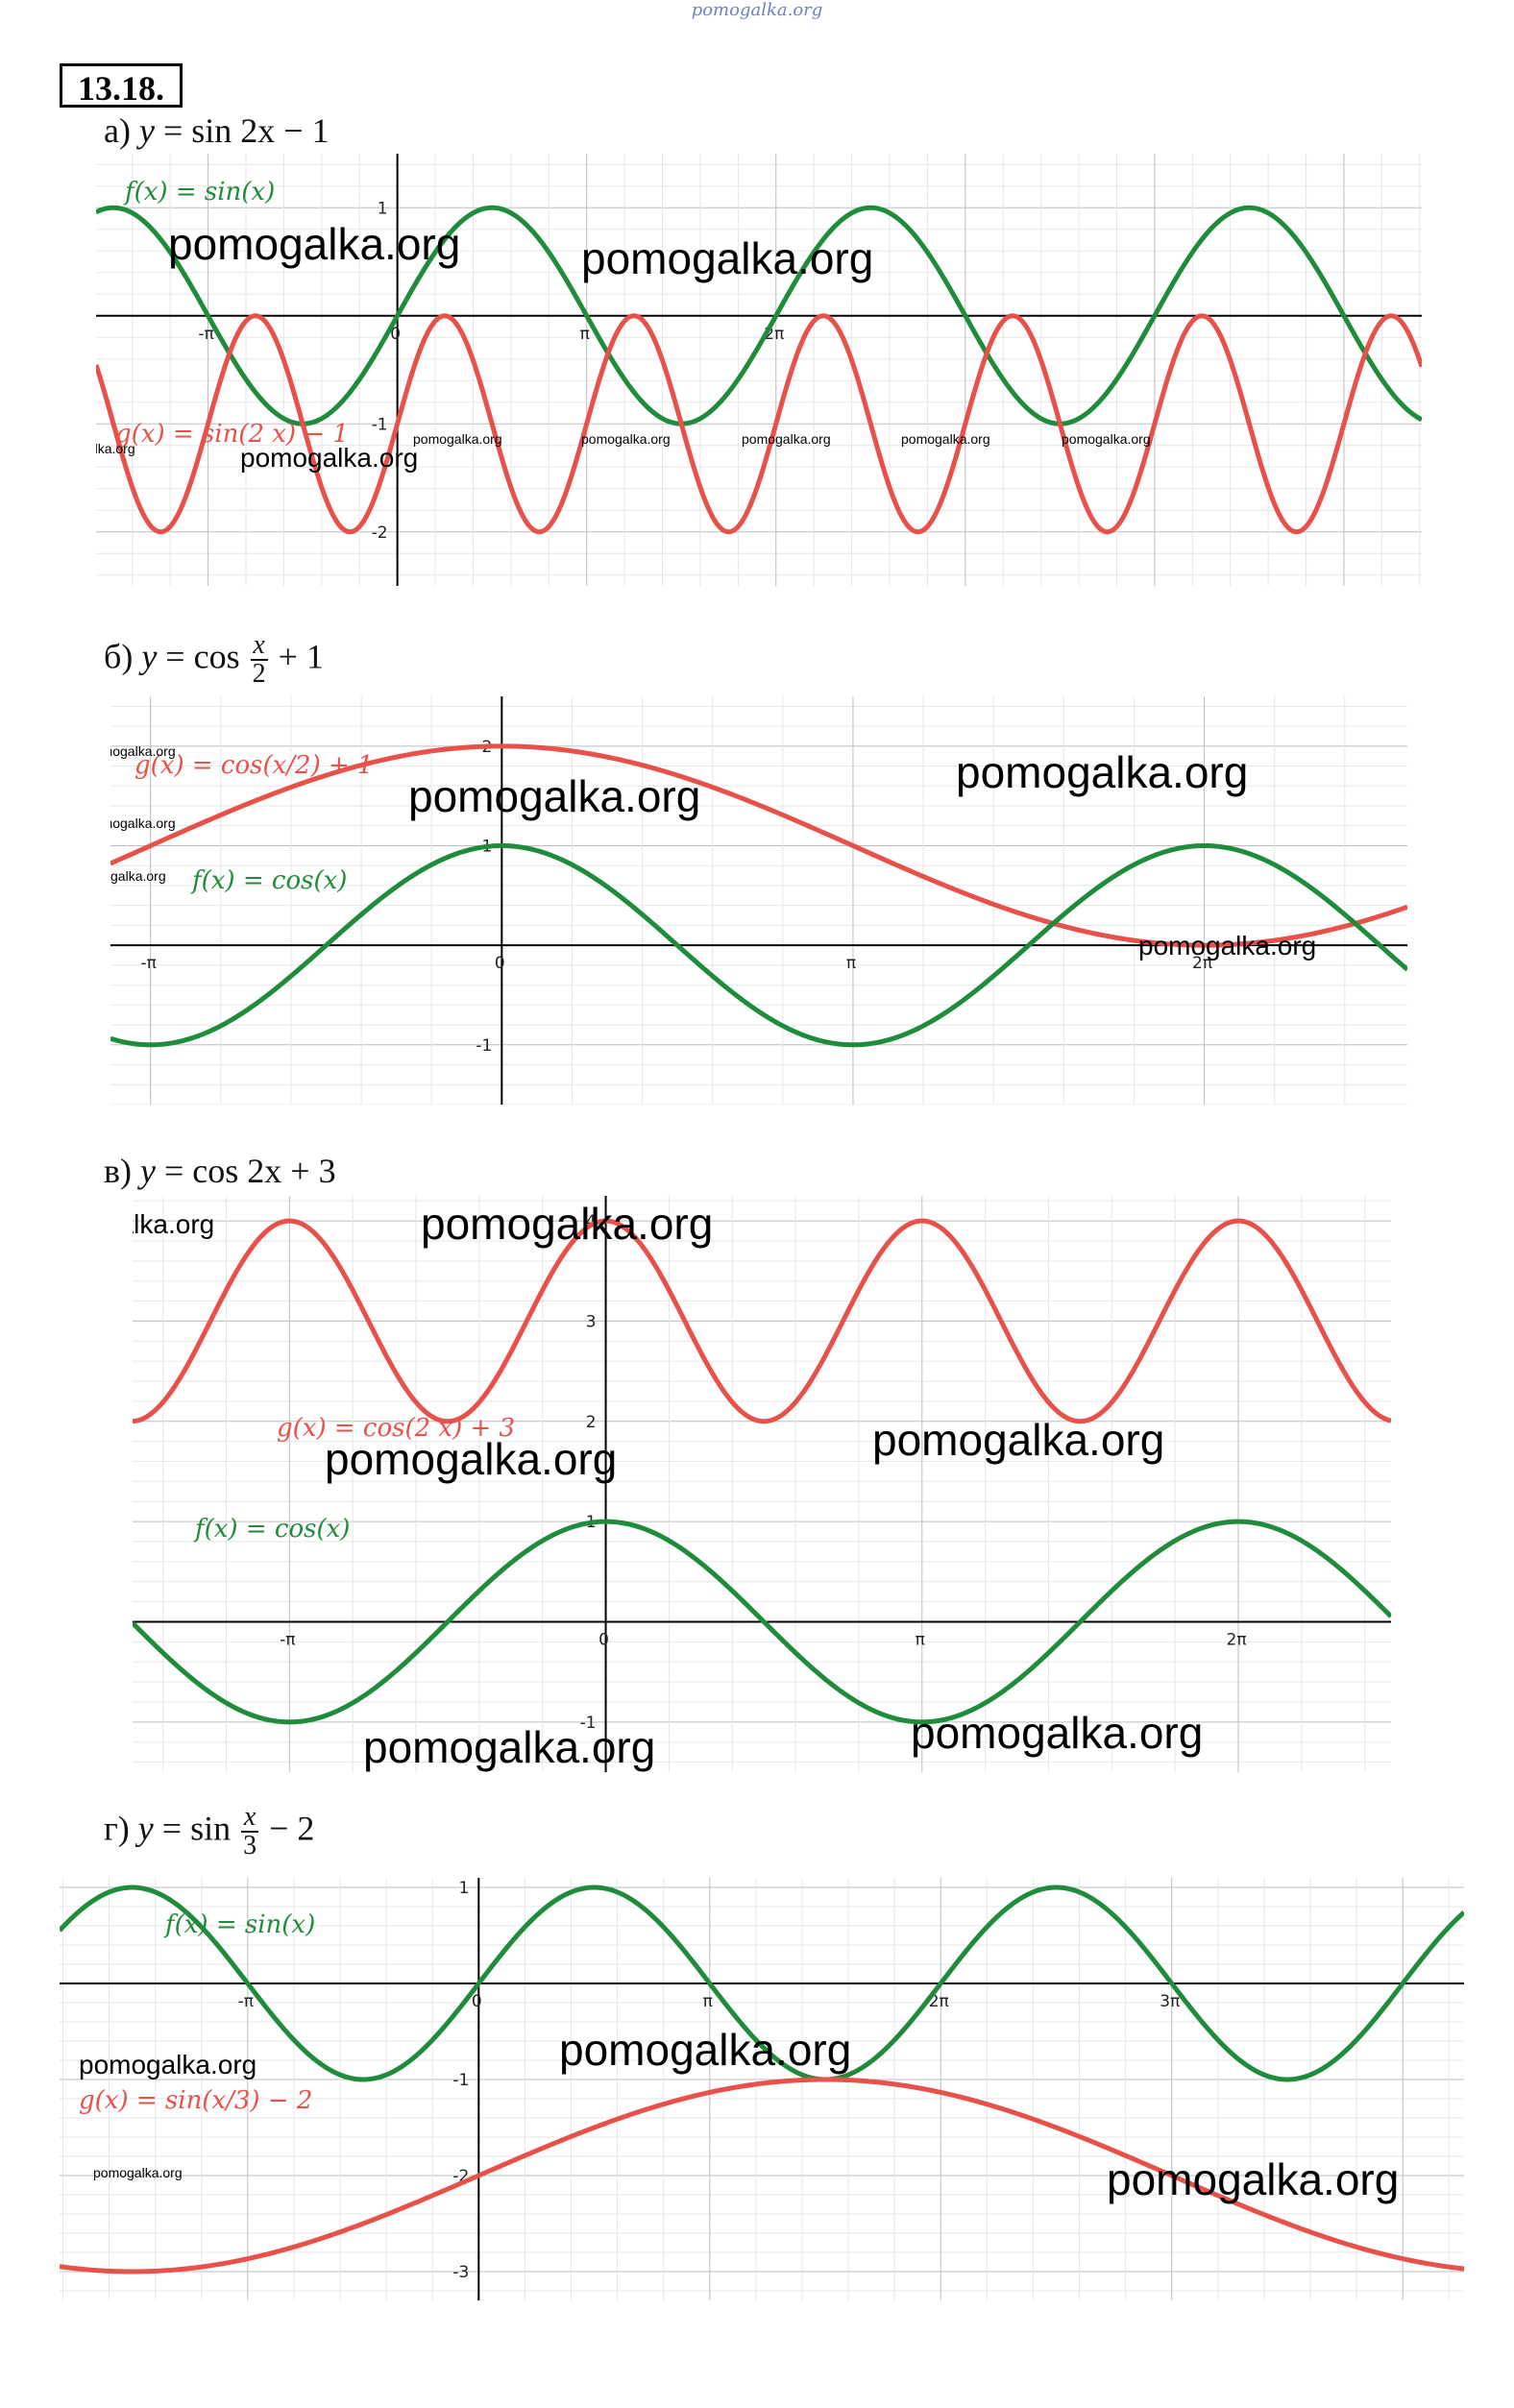 The image size is (1514, 2408). Describe the element at coordinates (292, 1828) in the screenshot. I see `task-d-func-post: − 2` at that location.